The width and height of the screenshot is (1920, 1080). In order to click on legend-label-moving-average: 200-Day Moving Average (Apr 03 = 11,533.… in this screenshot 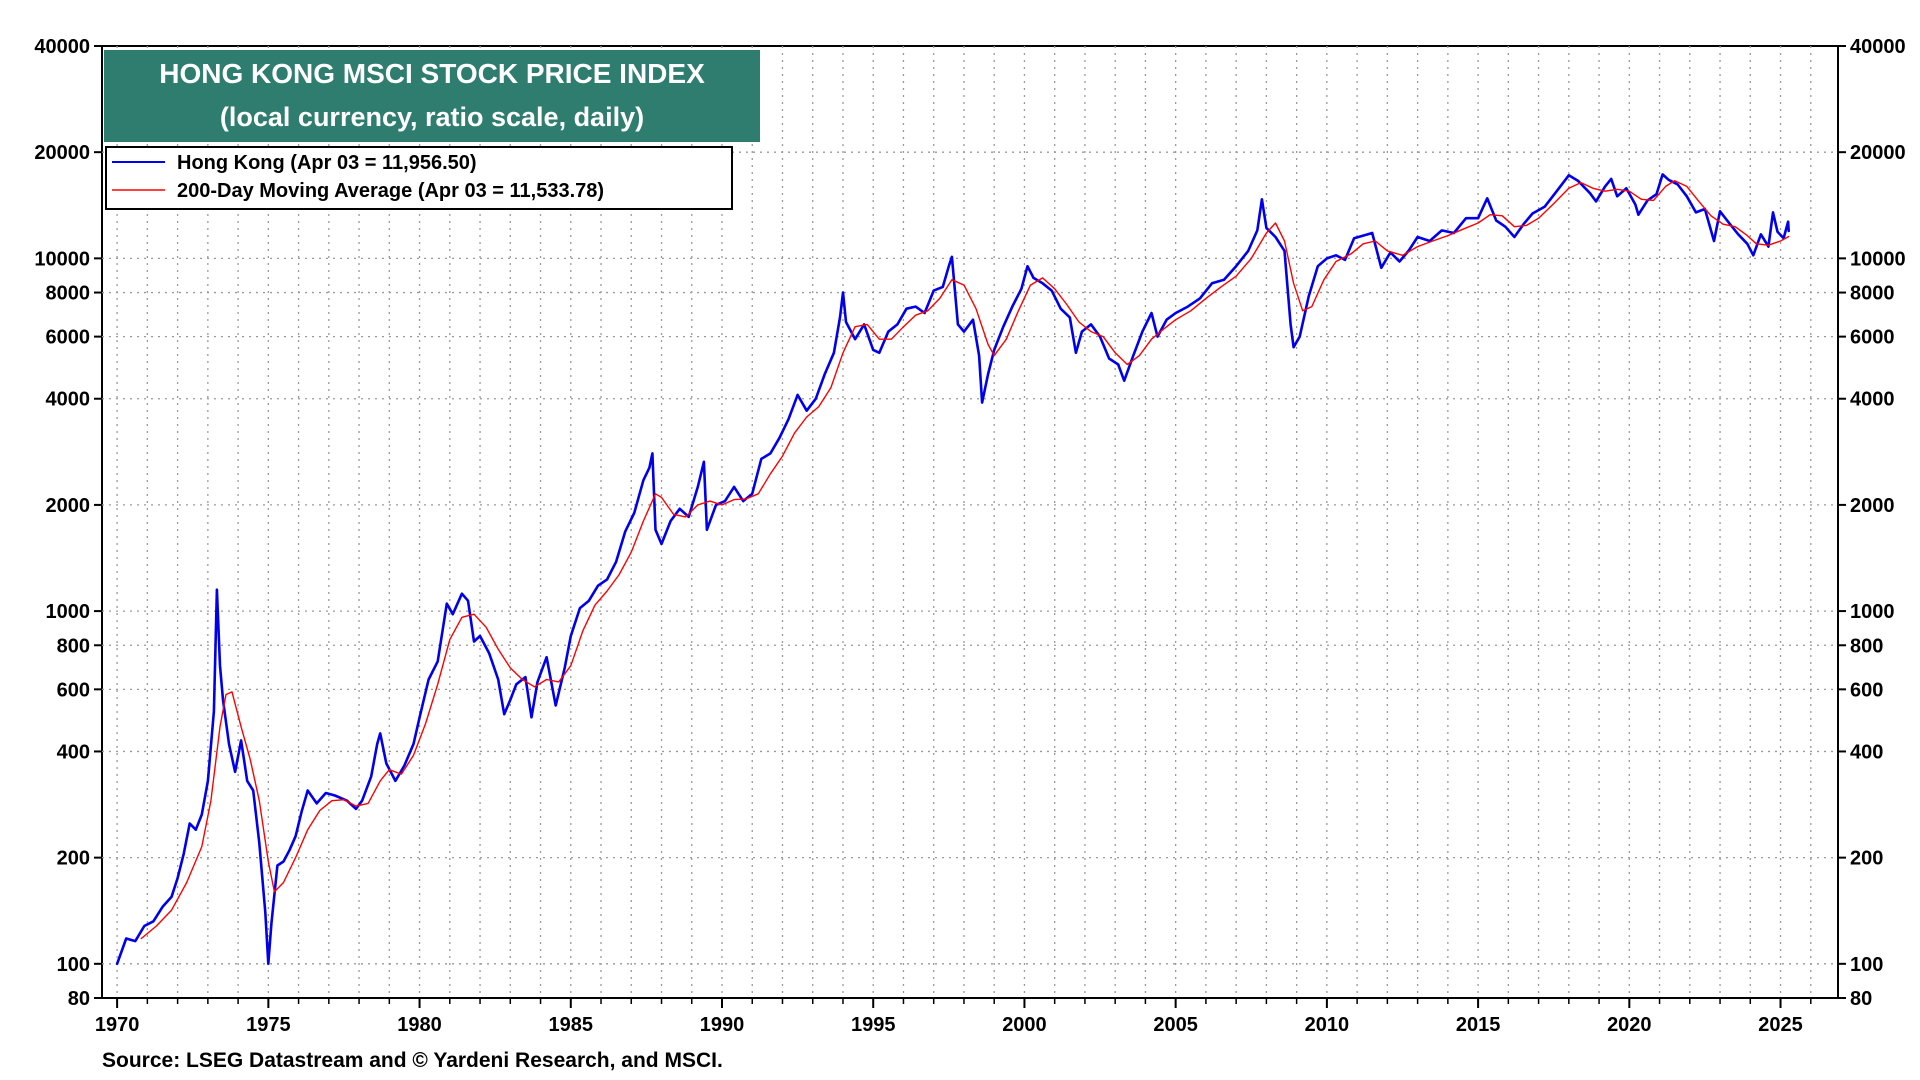, I will do `click(390, 191)`.